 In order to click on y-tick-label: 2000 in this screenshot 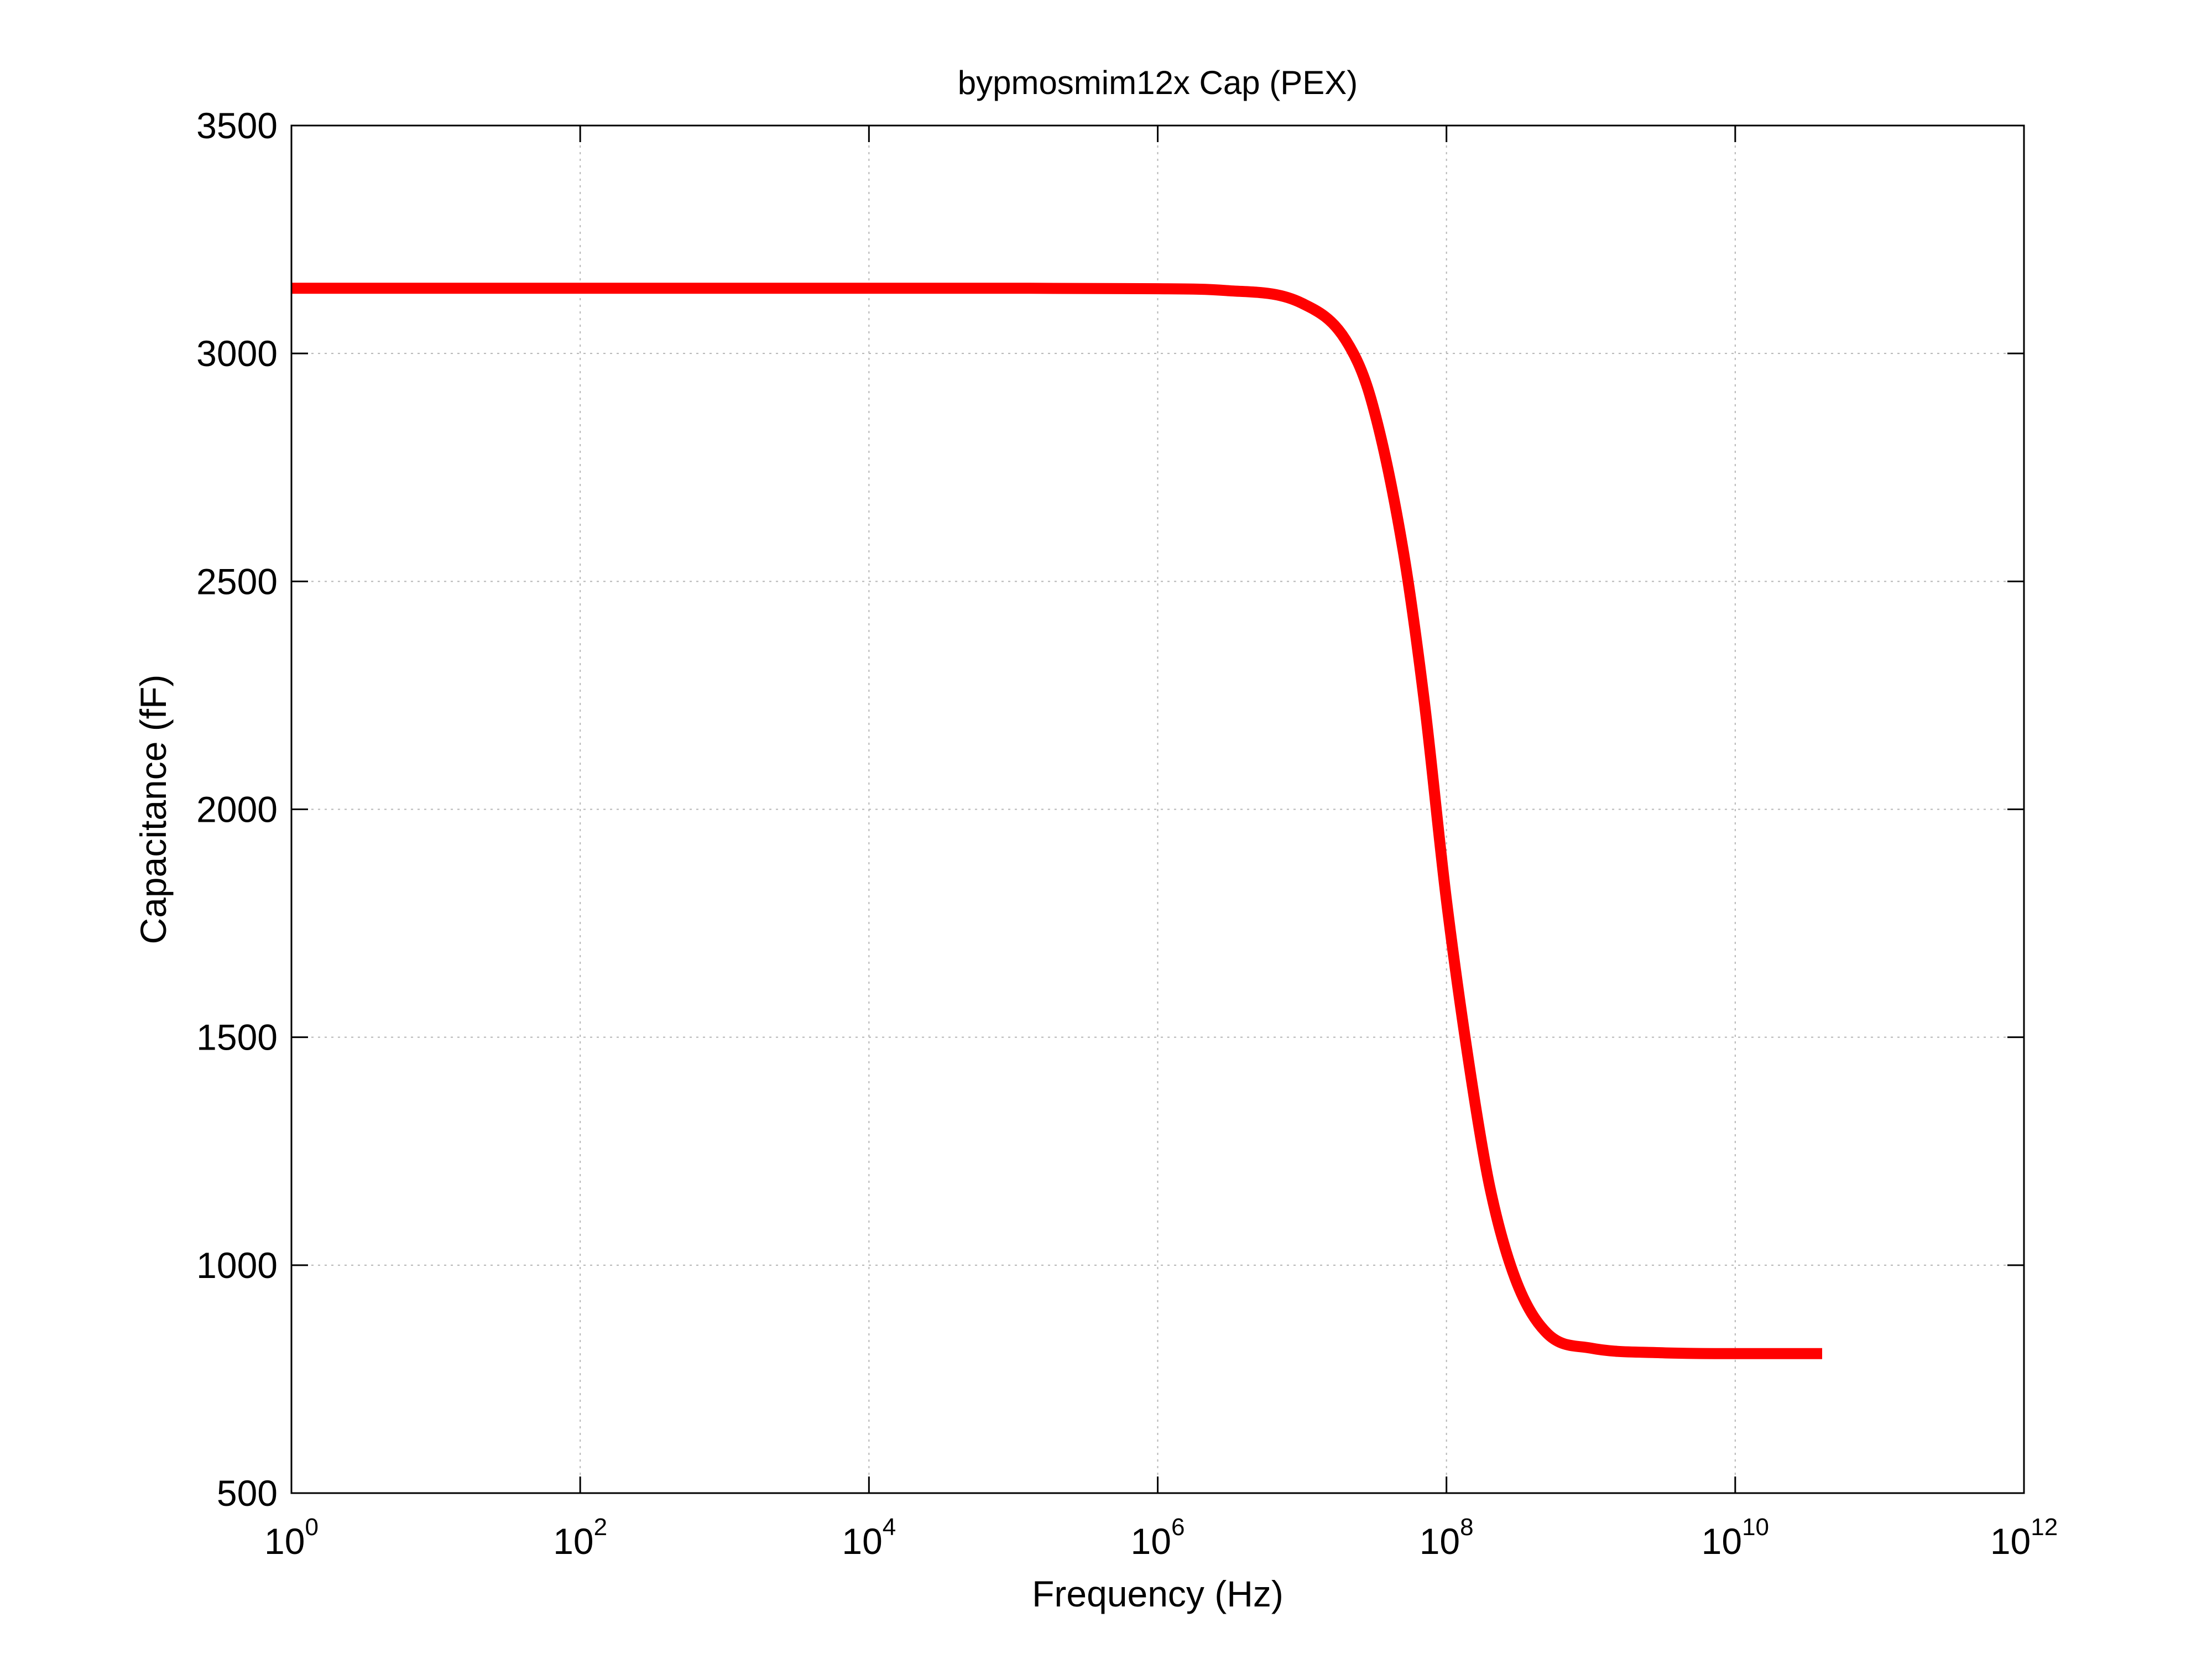, I will do `click(237, 810)`.